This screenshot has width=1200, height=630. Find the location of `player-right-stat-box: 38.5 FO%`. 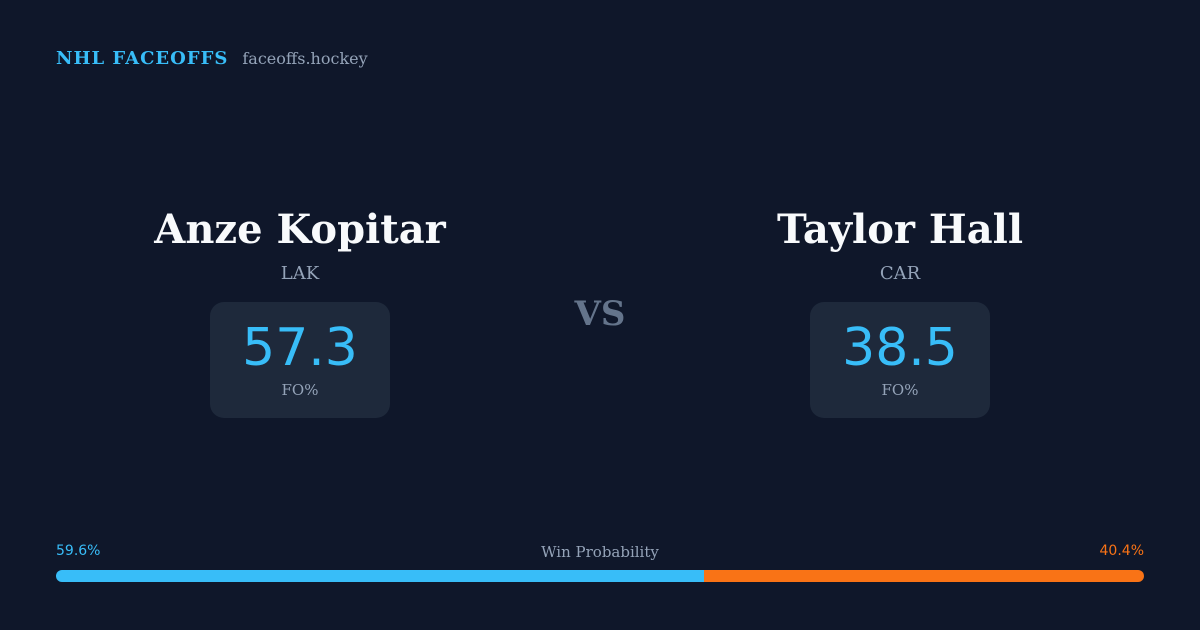

player-right-stat-box: 38.5 FO% is located at coordinates (900, 360).